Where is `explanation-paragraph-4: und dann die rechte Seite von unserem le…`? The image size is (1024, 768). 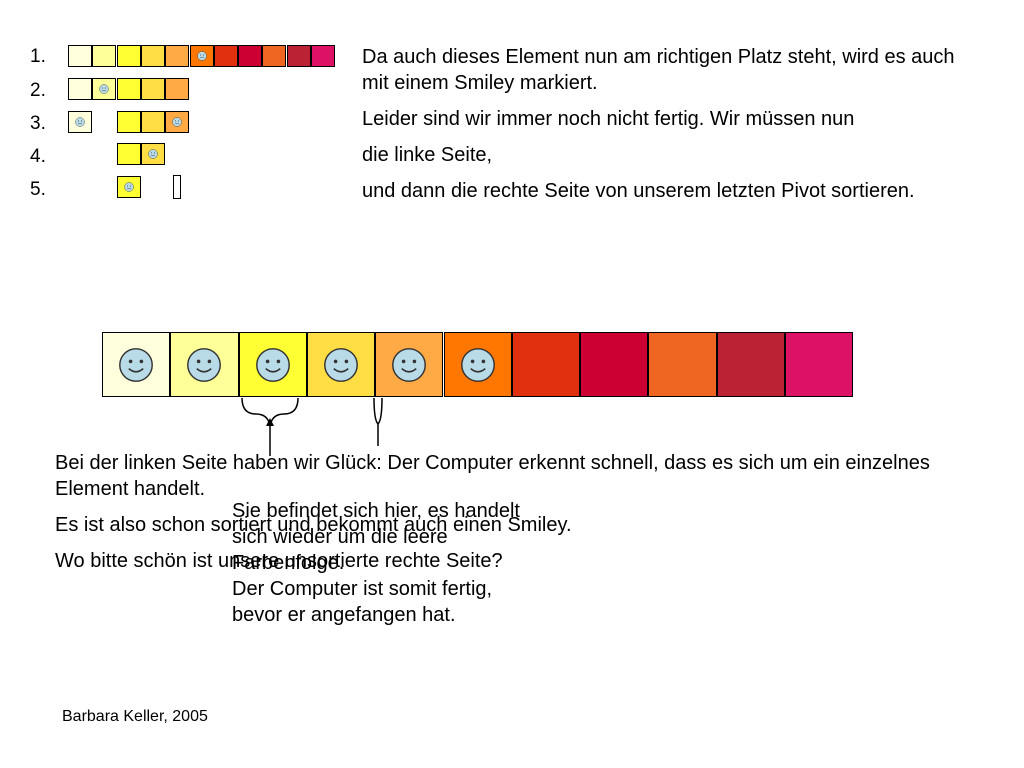 explanation-paragraph-4: und dann die rechte Seite von unserem le… is located at coordinates (638, 191).